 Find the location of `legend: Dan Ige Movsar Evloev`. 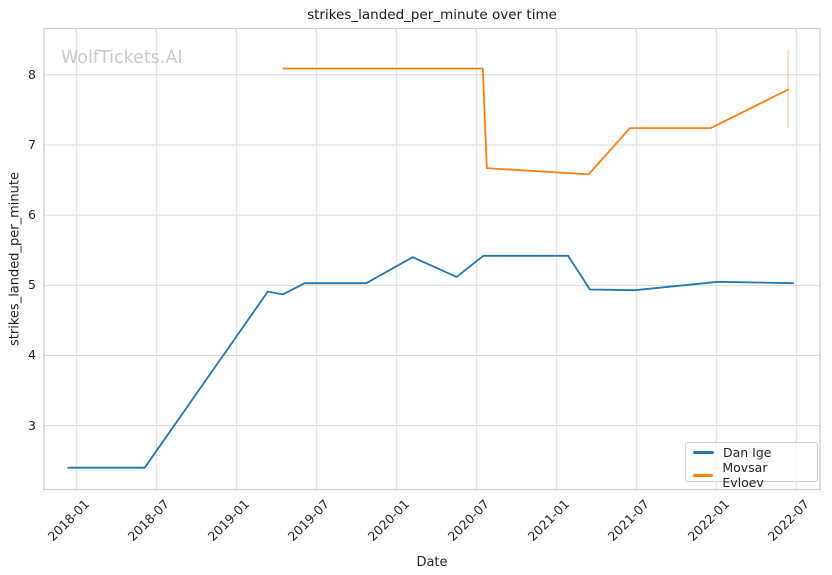

legend: Dan Ige Movsar Evloev is located at coordinates (751, 466).